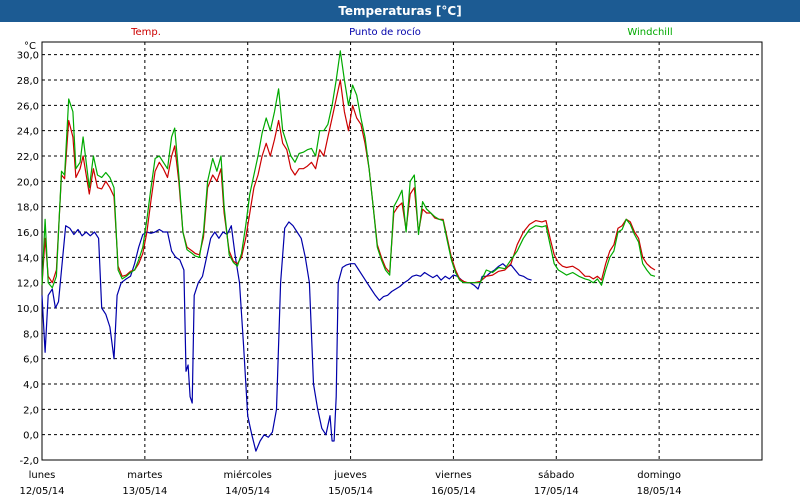  Describe the element at coordinates (28, 106) in the screenshot. I see `y-tick-label: 26,0` at that location.